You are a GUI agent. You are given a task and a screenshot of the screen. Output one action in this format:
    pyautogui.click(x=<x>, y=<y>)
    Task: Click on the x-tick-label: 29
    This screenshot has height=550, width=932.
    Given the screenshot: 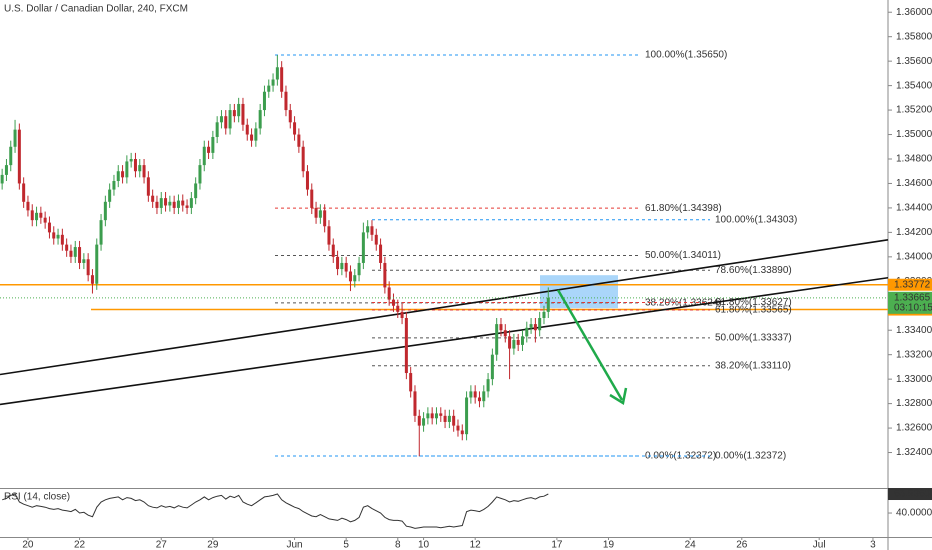 What is the action you would take?
    pyautogui.click(x=213, y=545)
    